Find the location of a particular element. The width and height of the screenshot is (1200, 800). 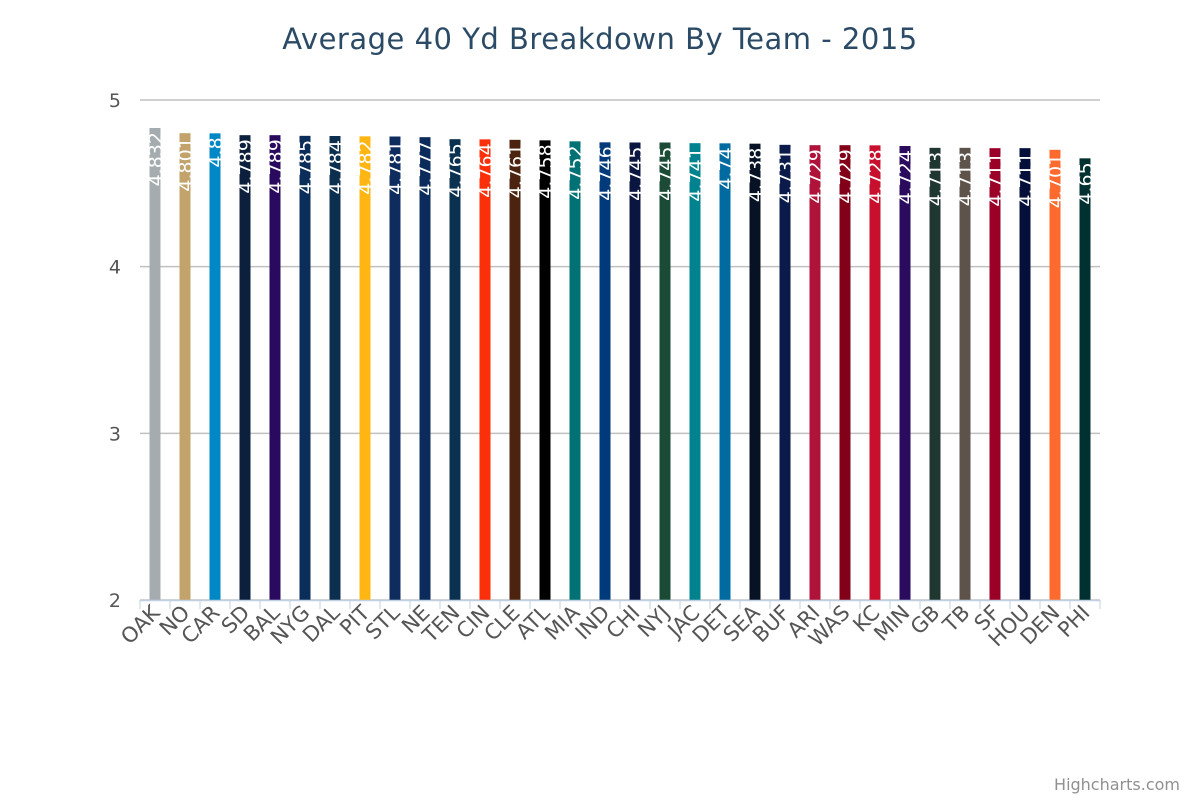

bar-ne is located at coordinates (425, 368).